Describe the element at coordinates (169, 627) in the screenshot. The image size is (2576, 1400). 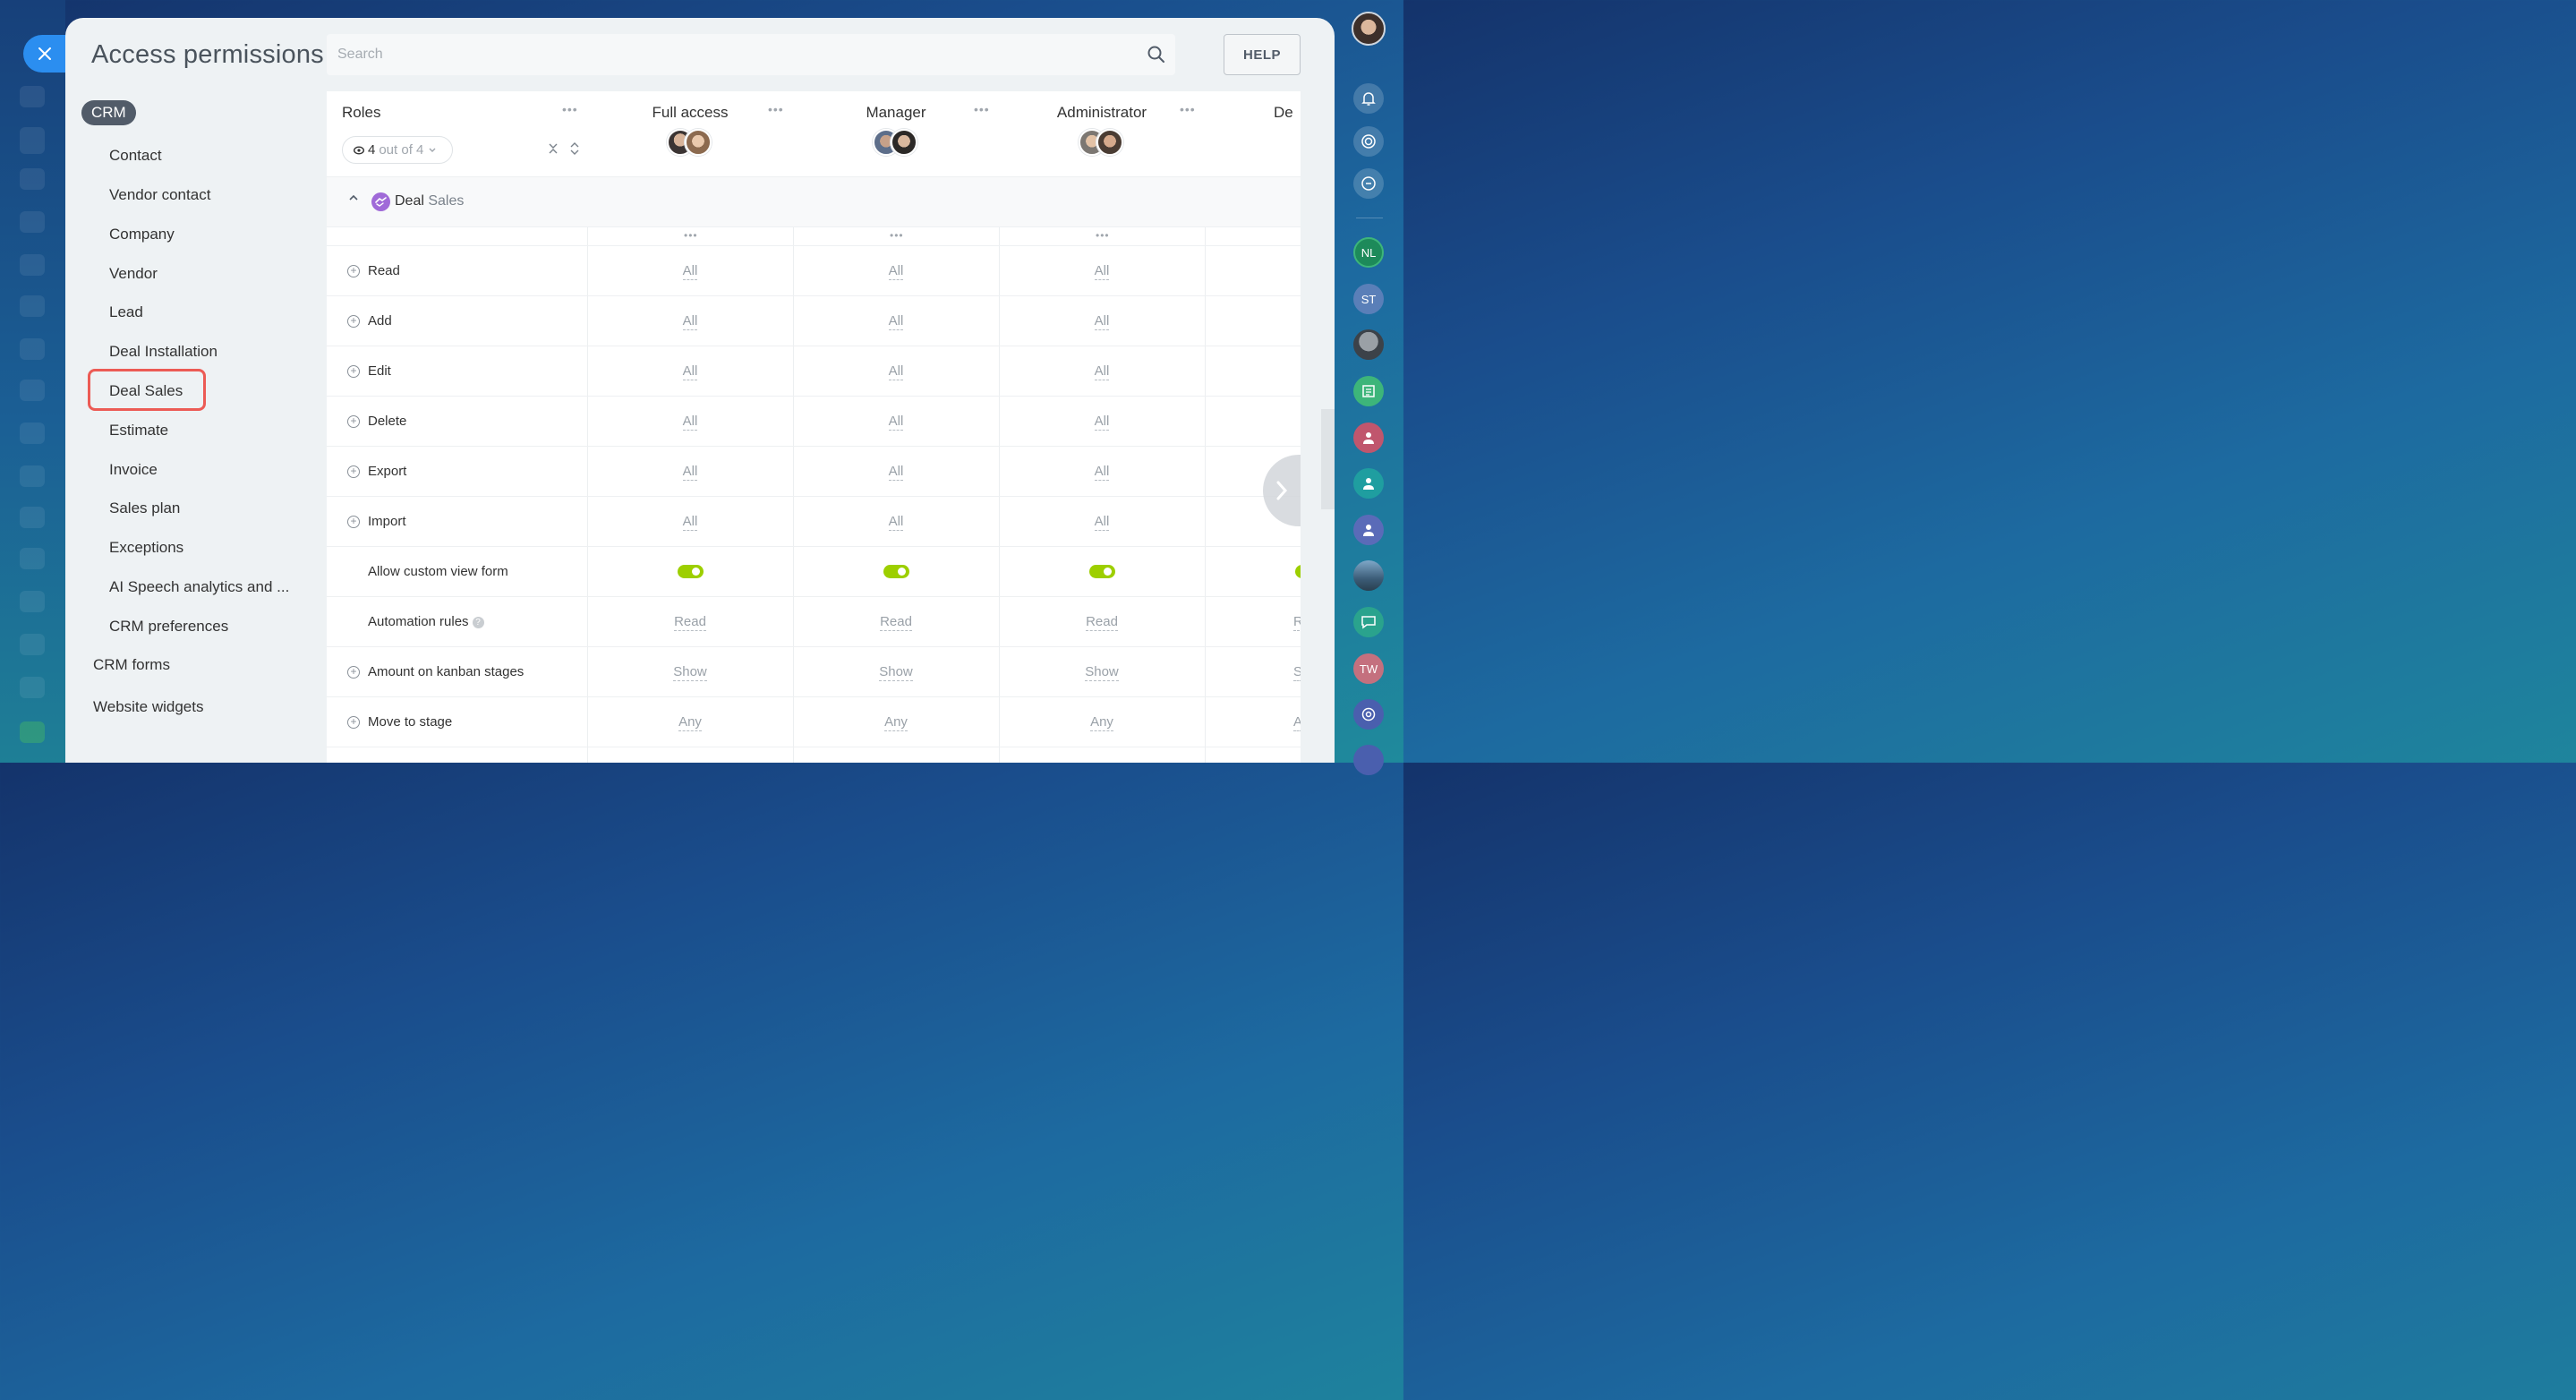
I see `sidebar-item-crm-preferences: CRM preferences` at that location.